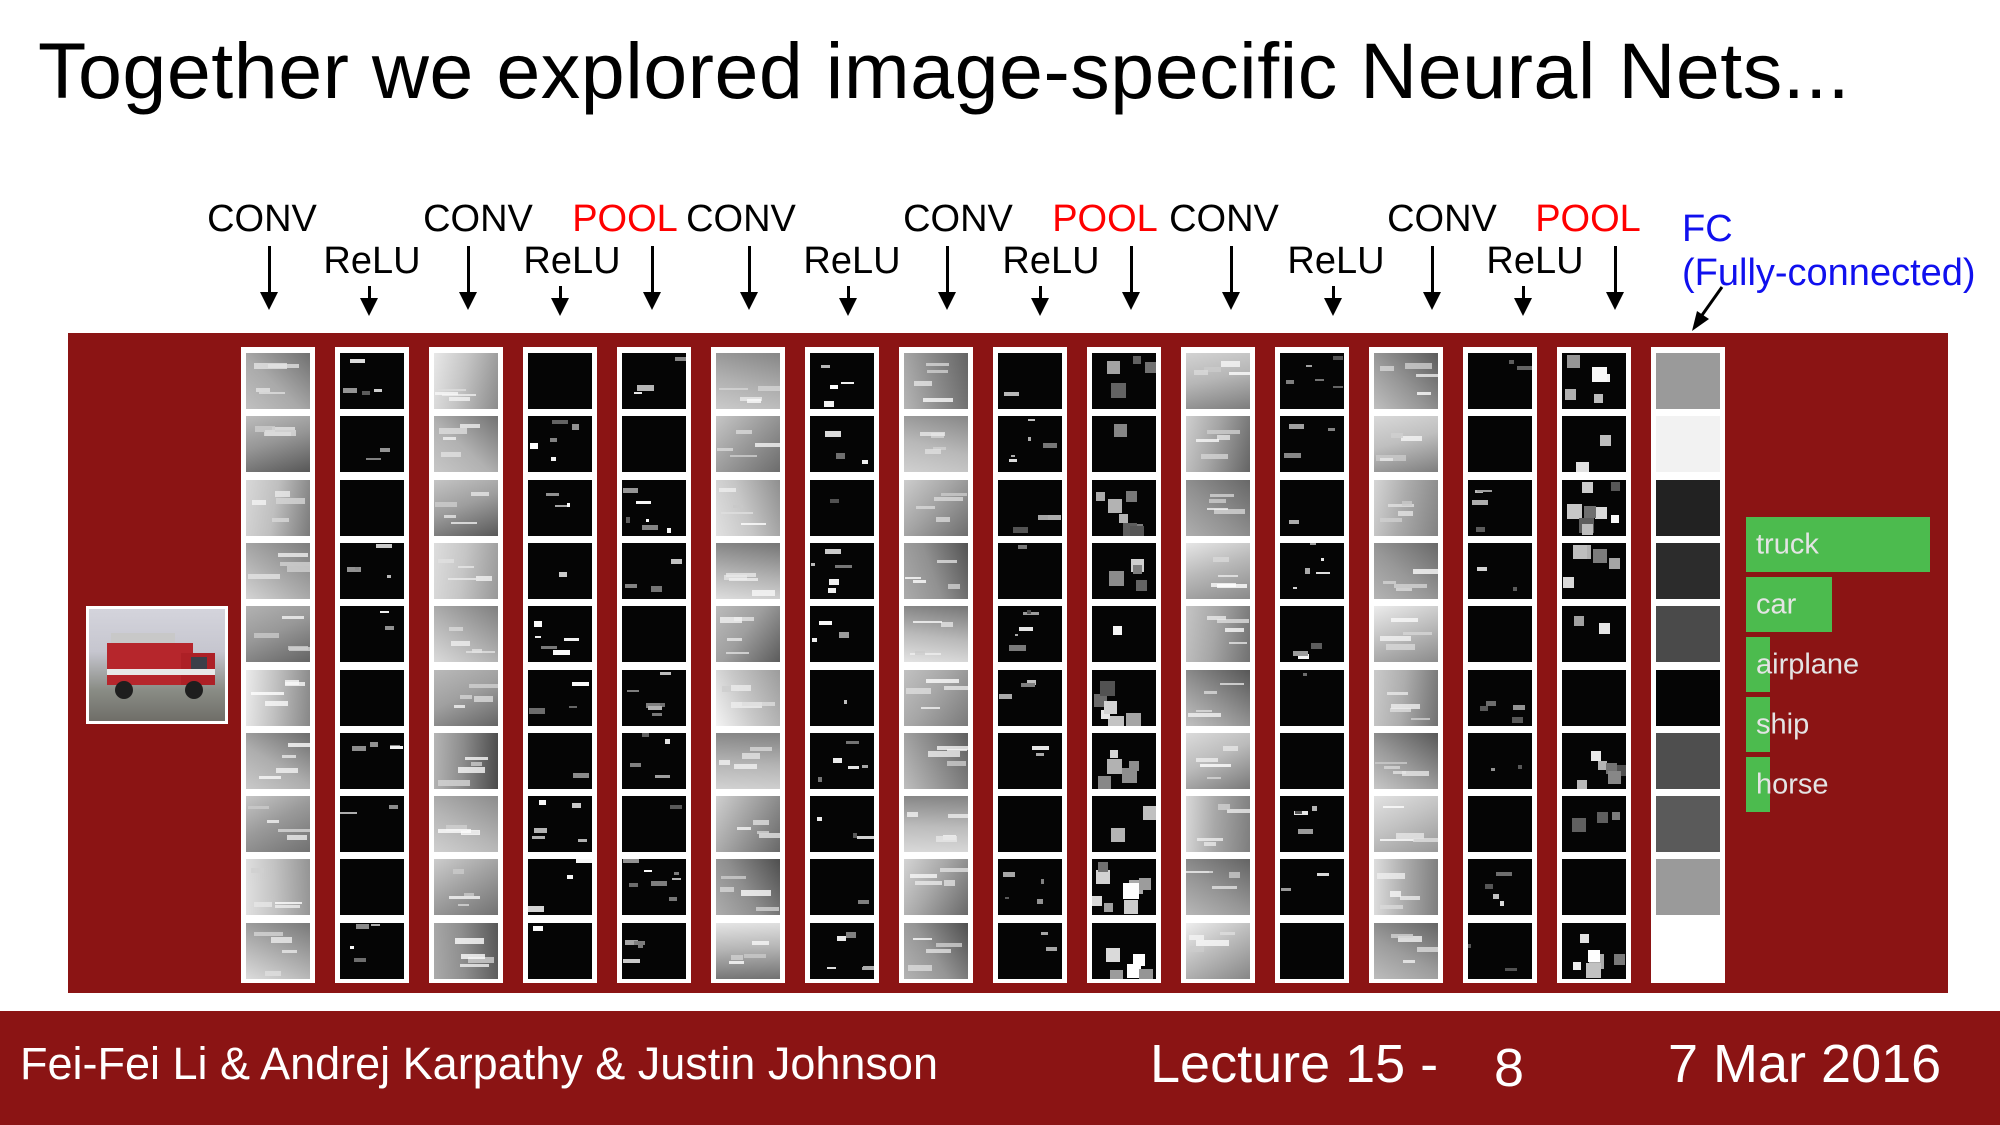 The width and height of the screenshot is (2000, 1125). What do you see at coordinates (1802, 664) in the screenshot?
I see `prediction-bar-airplane: airplane` at bounding box center [1802, 664].